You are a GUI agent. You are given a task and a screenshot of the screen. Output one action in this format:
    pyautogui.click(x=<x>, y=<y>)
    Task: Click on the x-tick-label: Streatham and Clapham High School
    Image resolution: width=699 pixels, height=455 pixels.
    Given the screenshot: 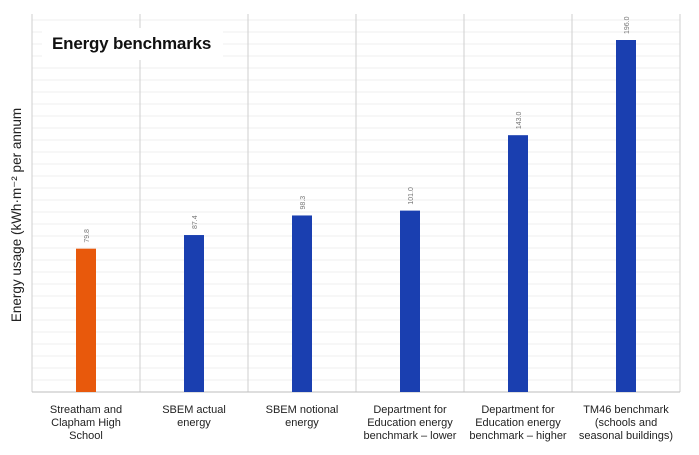 What is the action you would take?
    pyautogui.click(x=86, y=423)
    